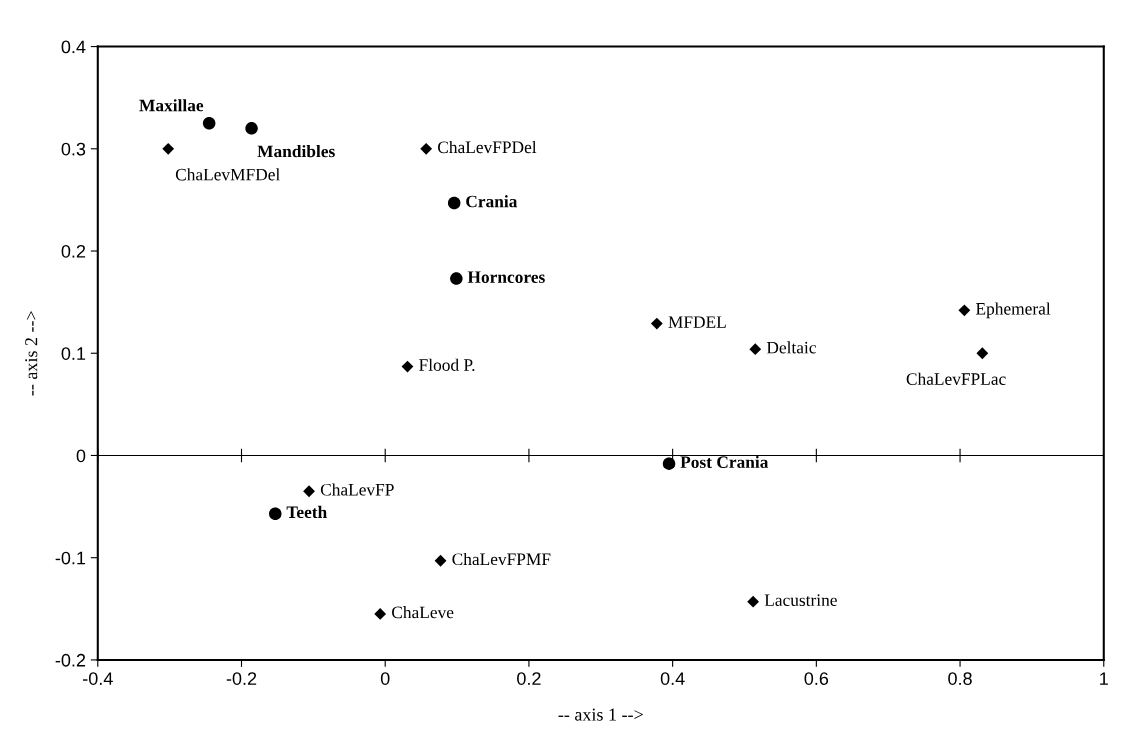  Describe the element at coordinates (487, 147) in the screenshot. I see `data-label: ChaLevFPDel` at that location.